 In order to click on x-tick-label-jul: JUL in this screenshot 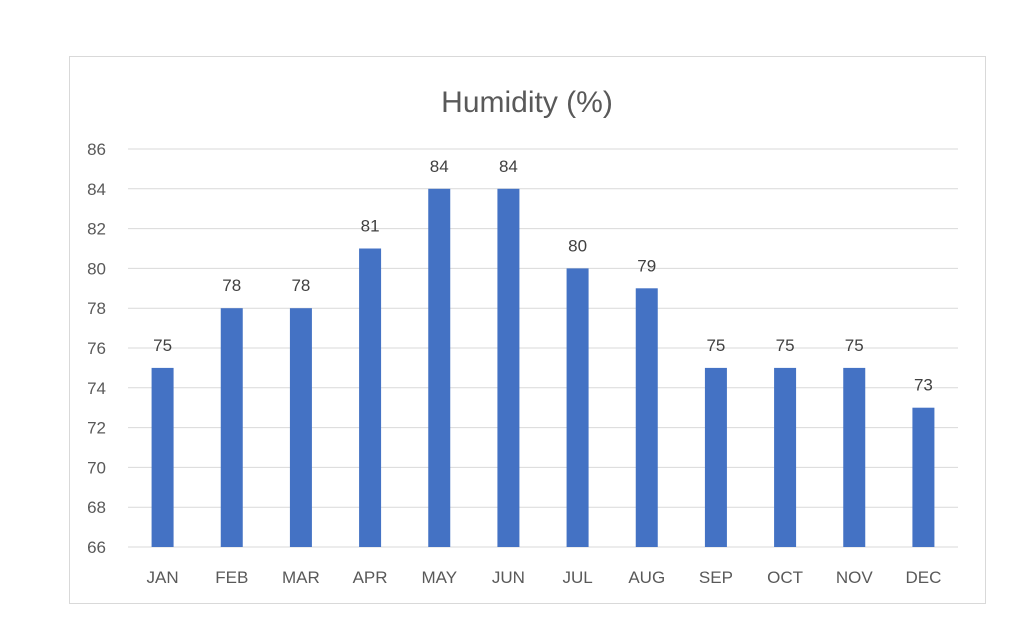, I will do `click(577, 577)`.